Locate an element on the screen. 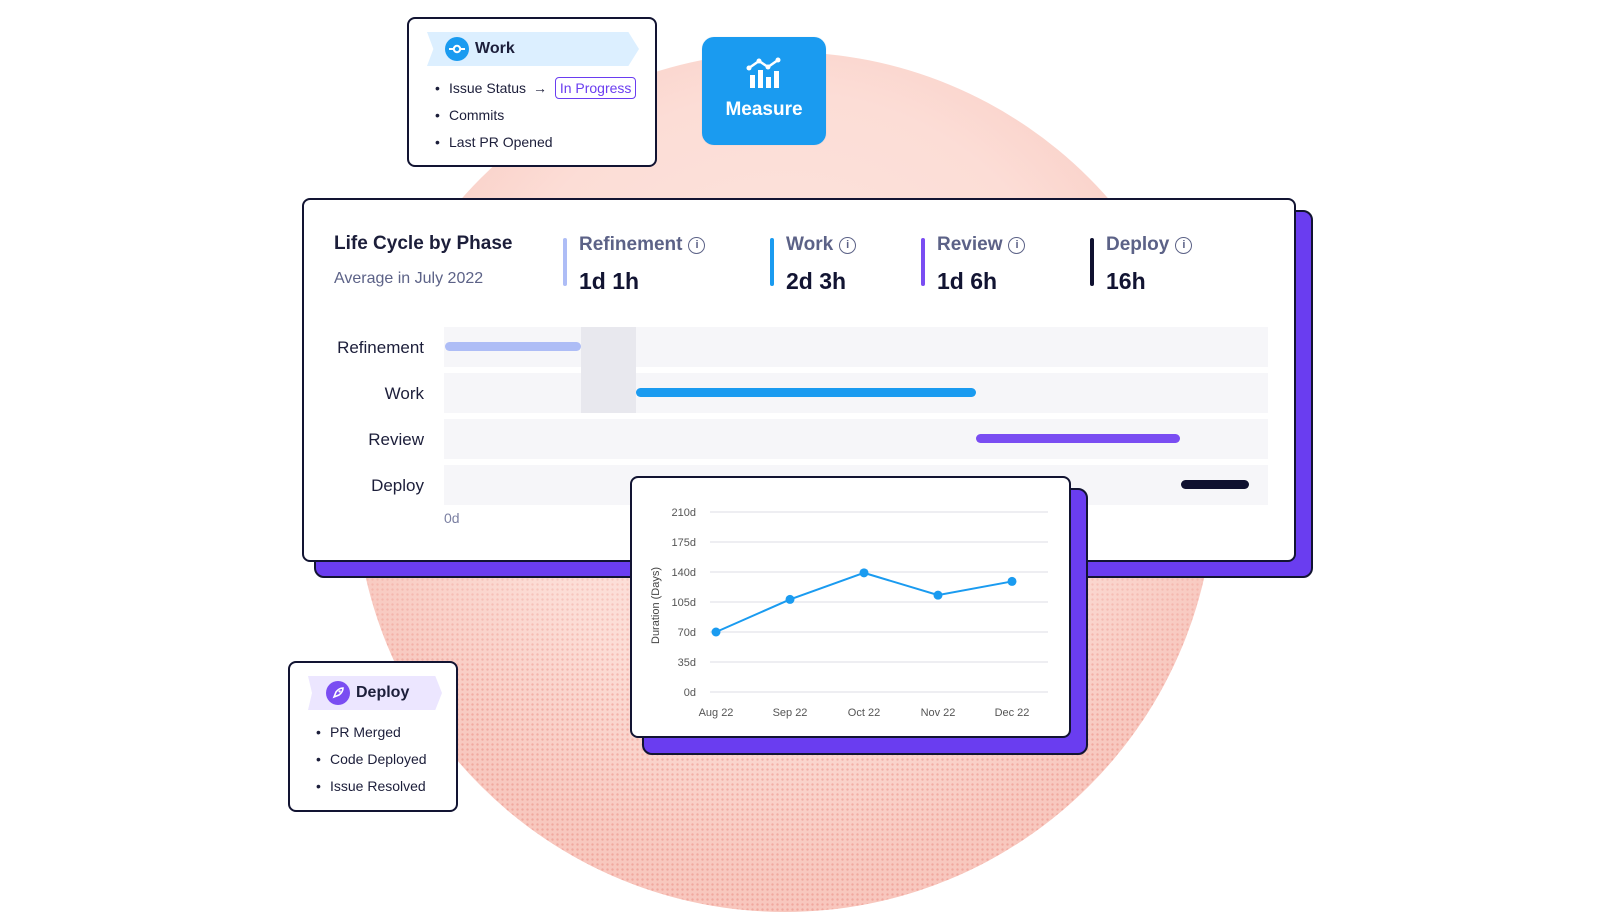  y-tick-label: 210d is located at coordinates (684, 513).